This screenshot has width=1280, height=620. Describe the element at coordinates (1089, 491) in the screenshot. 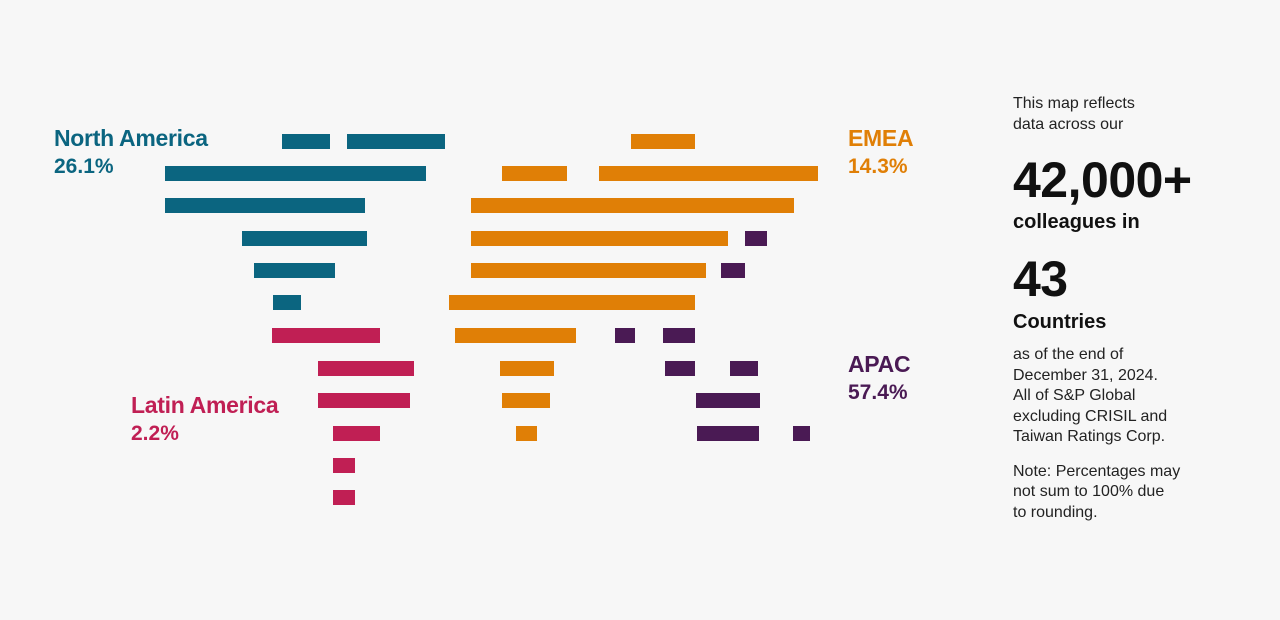

I see `note-line: not sum to 100% due` at that location.